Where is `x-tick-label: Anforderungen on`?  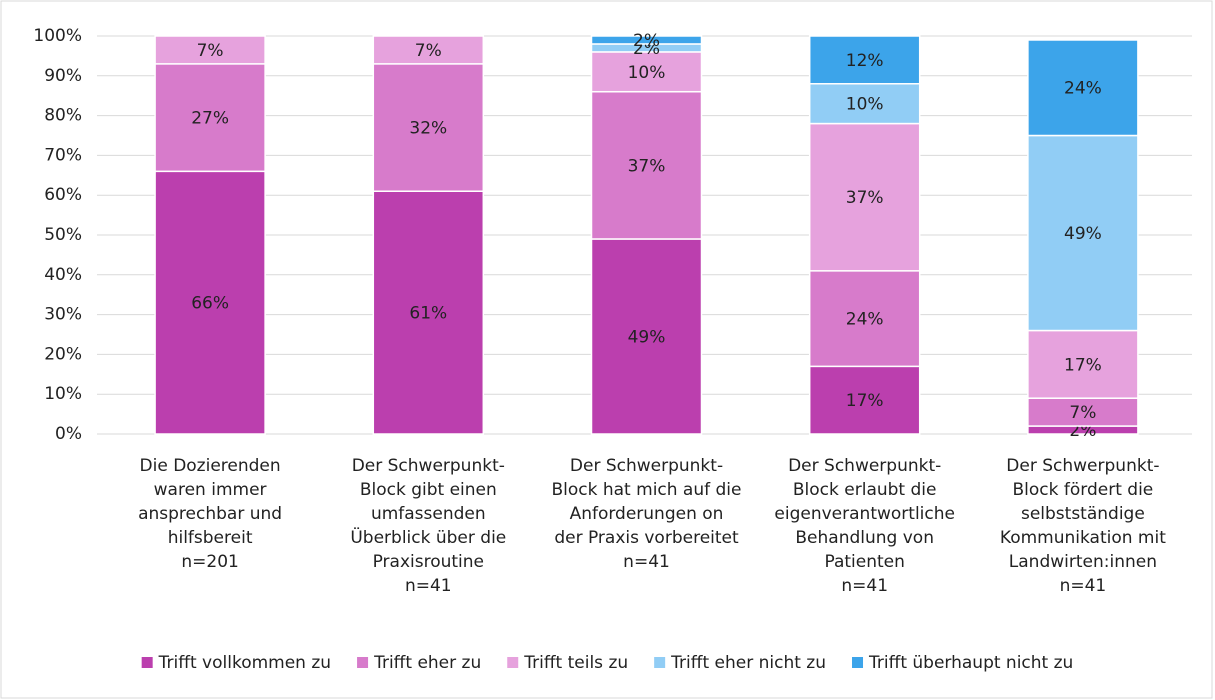
x-tick-label: Anforderungen on is located at coordinates (647, 514).